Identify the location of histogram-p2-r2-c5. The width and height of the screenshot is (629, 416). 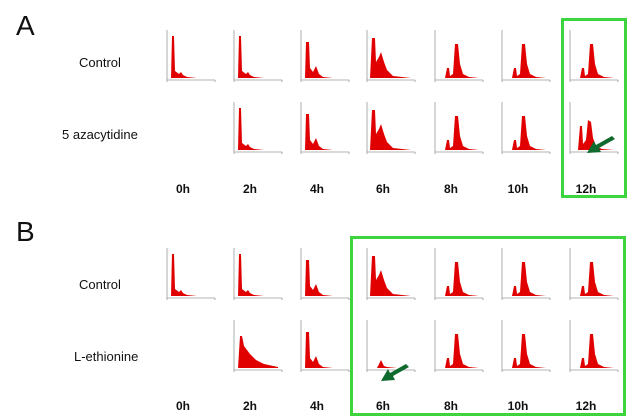
(457, 346).